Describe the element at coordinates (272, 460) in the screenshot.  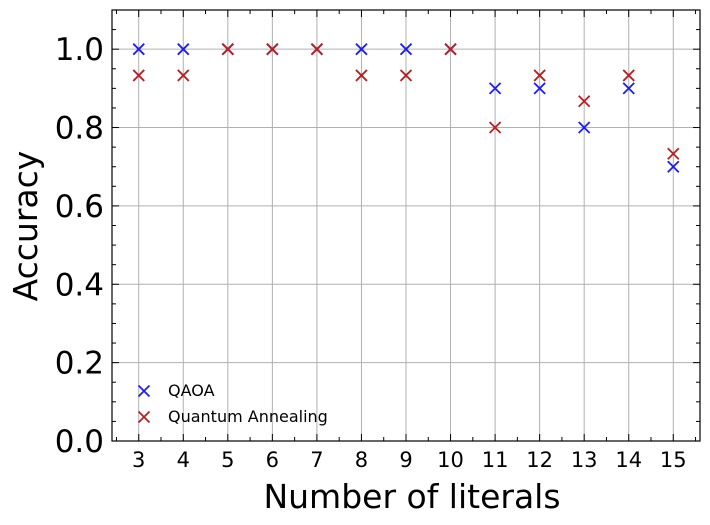
I see `x-tick-label: 6` at that location.